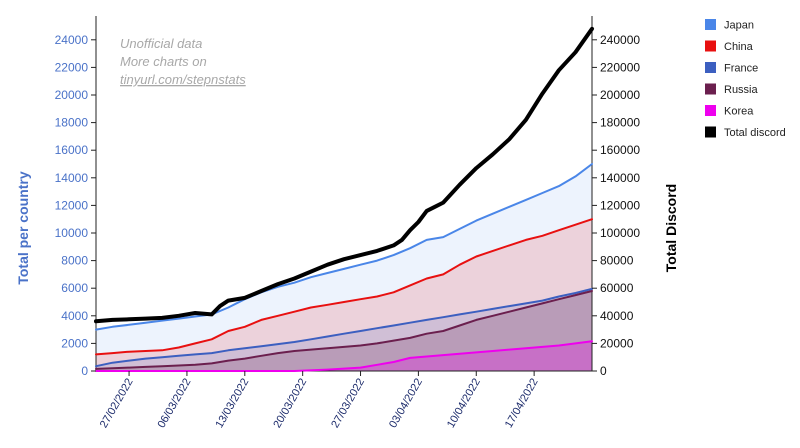 Image resolution: width=800 pixels, height=448 pixels. Describe the element at coordinates (74, 343) in the screenshot. I see `left-tick-label: 2000` at that location.